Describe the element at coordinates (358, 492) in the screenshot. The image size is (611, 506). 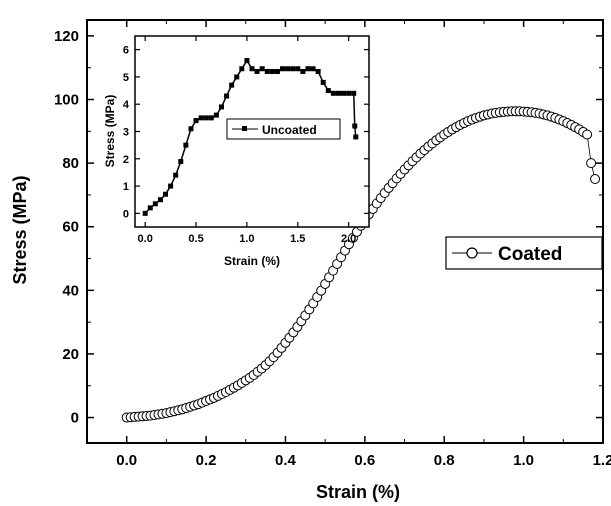
I see `main-x-axis-title: Strain (%)` at that location.